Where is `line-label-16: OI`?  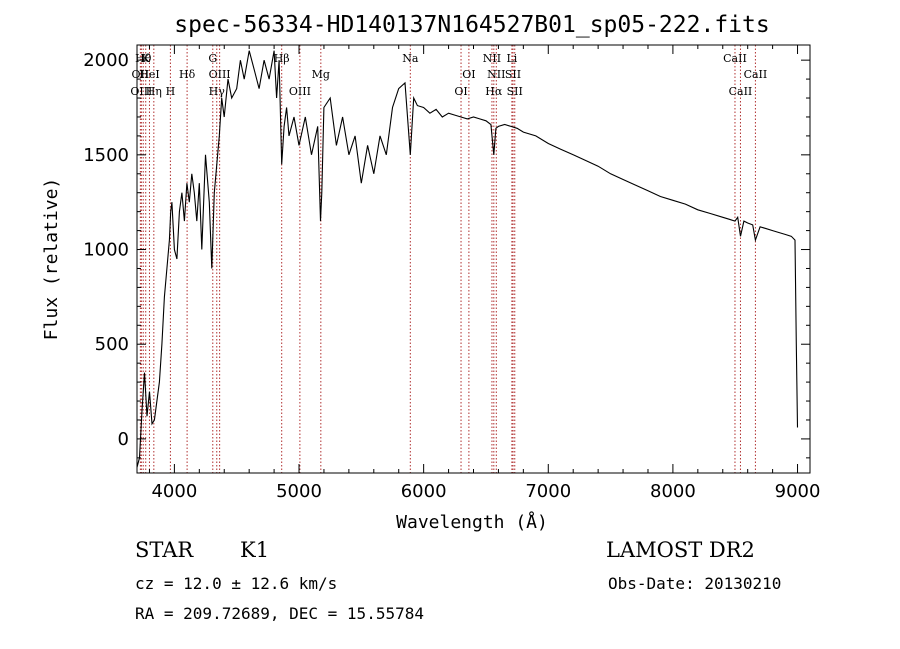 line-label-16: OI is located at coordinates (468, 74).